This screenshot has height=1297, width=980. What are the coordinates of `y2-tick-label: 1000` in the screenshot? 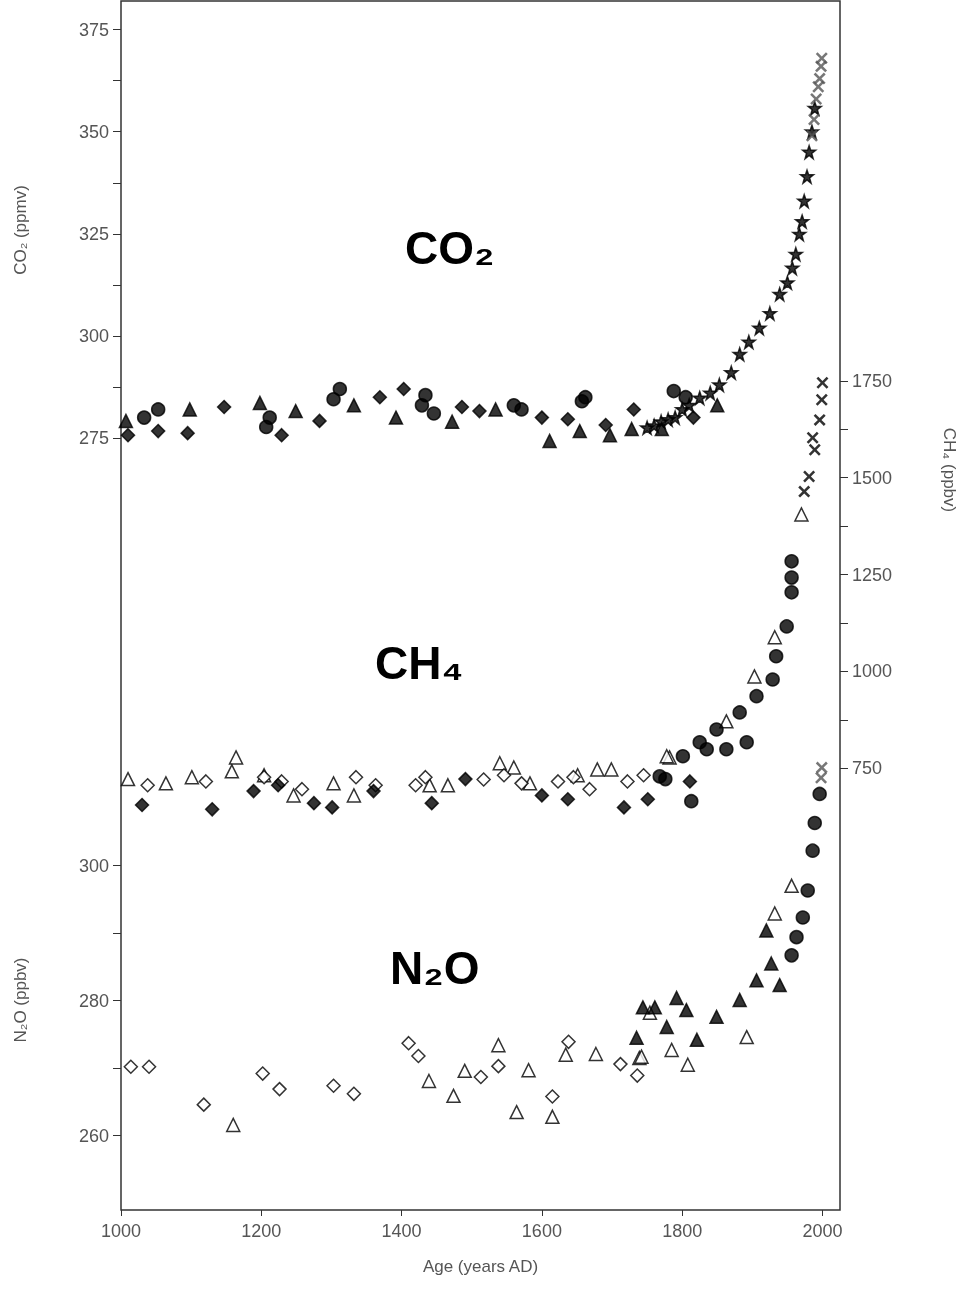 It's located at (872, 671).